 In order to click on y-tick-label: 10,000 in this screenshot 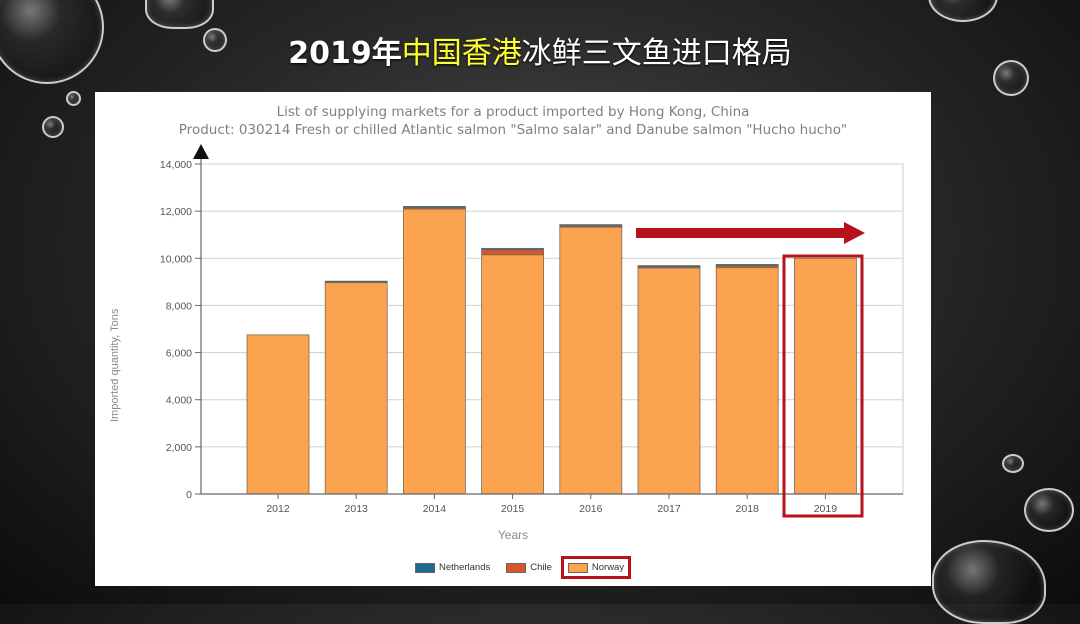, I will do `click(176, 259)`.